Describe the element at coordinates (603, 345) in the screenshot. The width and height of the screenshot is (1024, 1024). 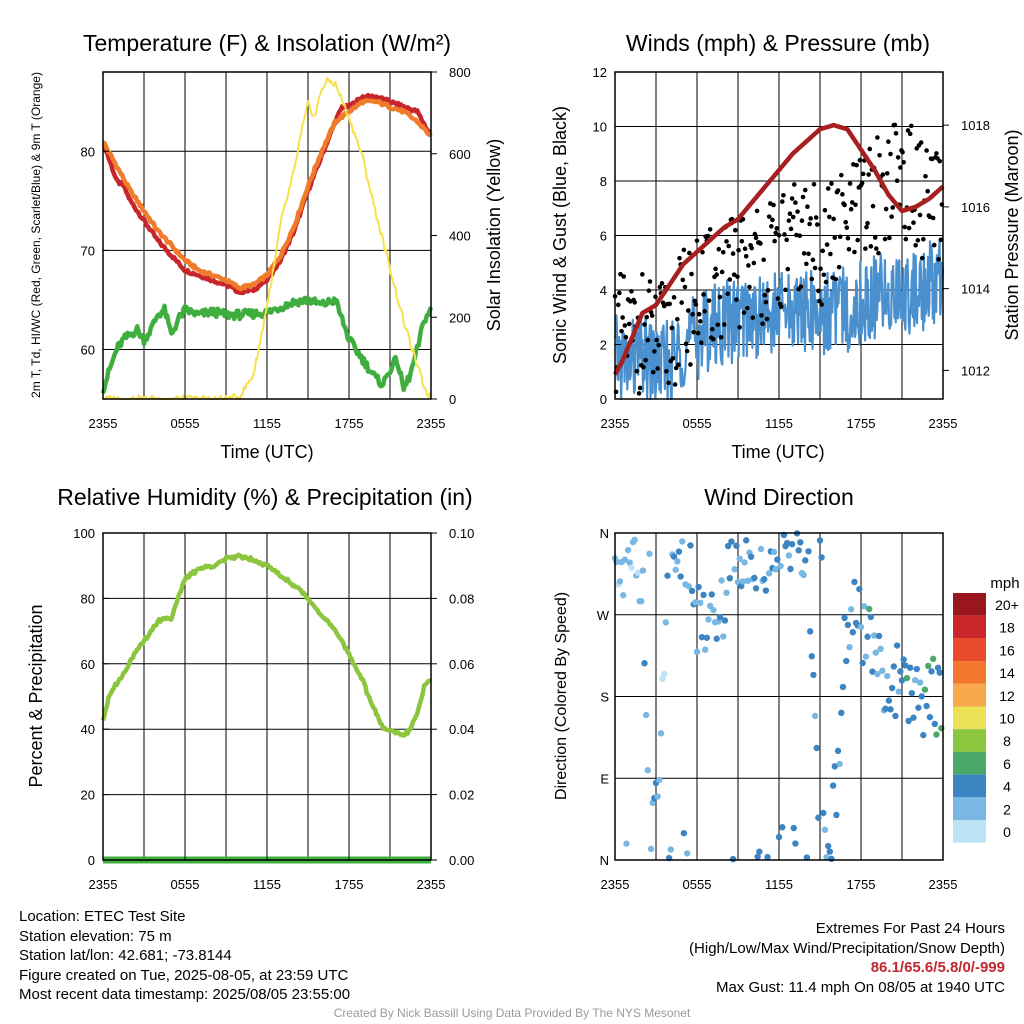
I see `y-tick-label: 2` at that location.